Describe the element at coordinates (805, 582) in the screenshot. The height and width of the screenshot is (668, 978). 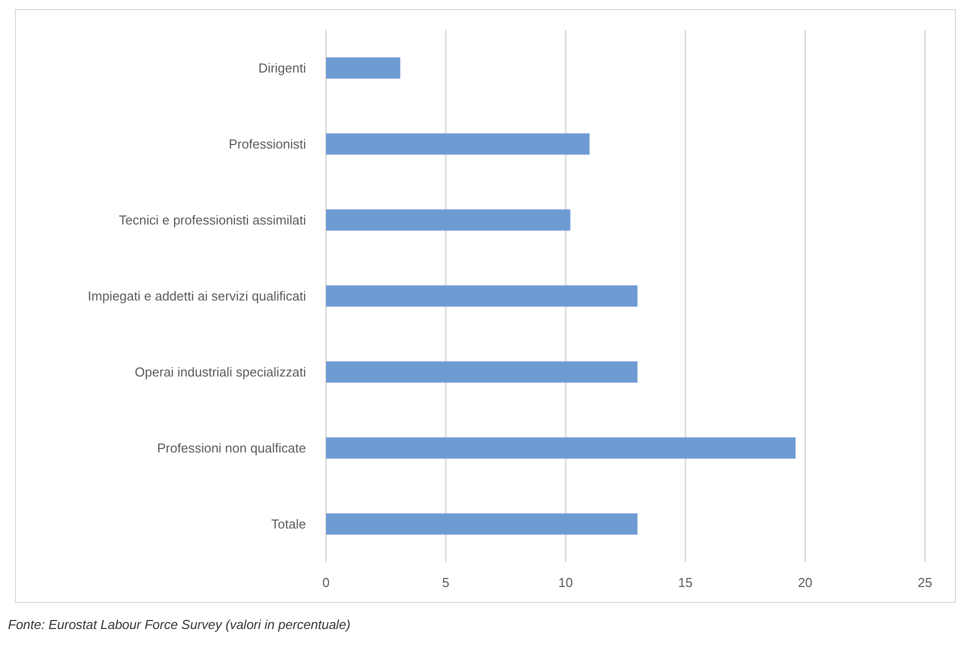
I see `x-tick-label: 20` at that location.